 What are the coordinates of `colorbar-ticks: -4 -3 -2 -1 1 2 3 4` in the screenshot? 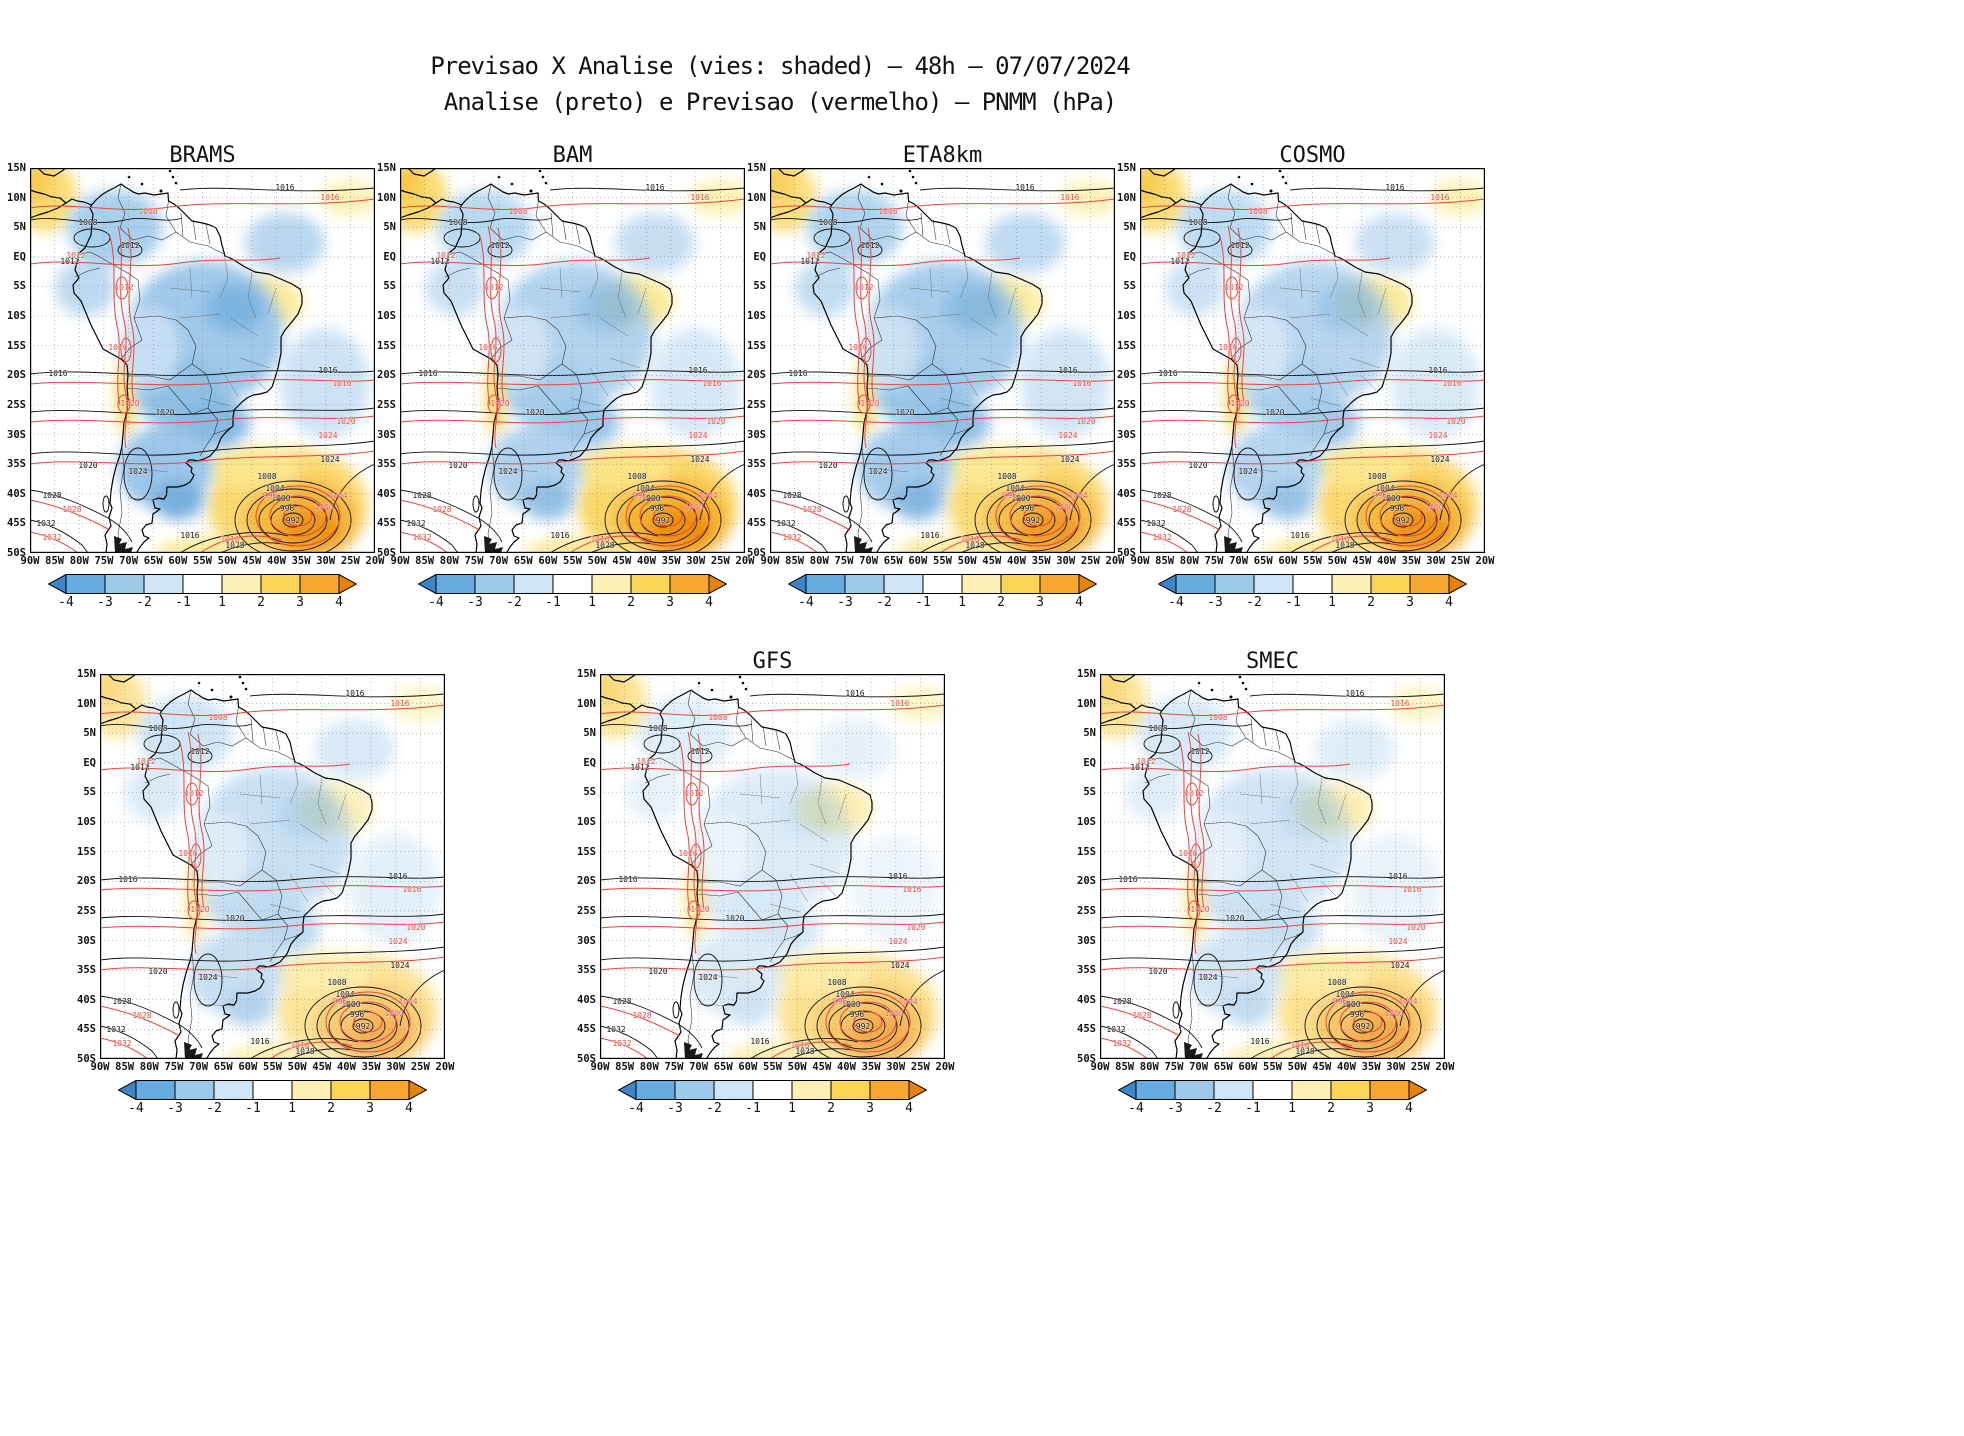 It's located at (572, 603).